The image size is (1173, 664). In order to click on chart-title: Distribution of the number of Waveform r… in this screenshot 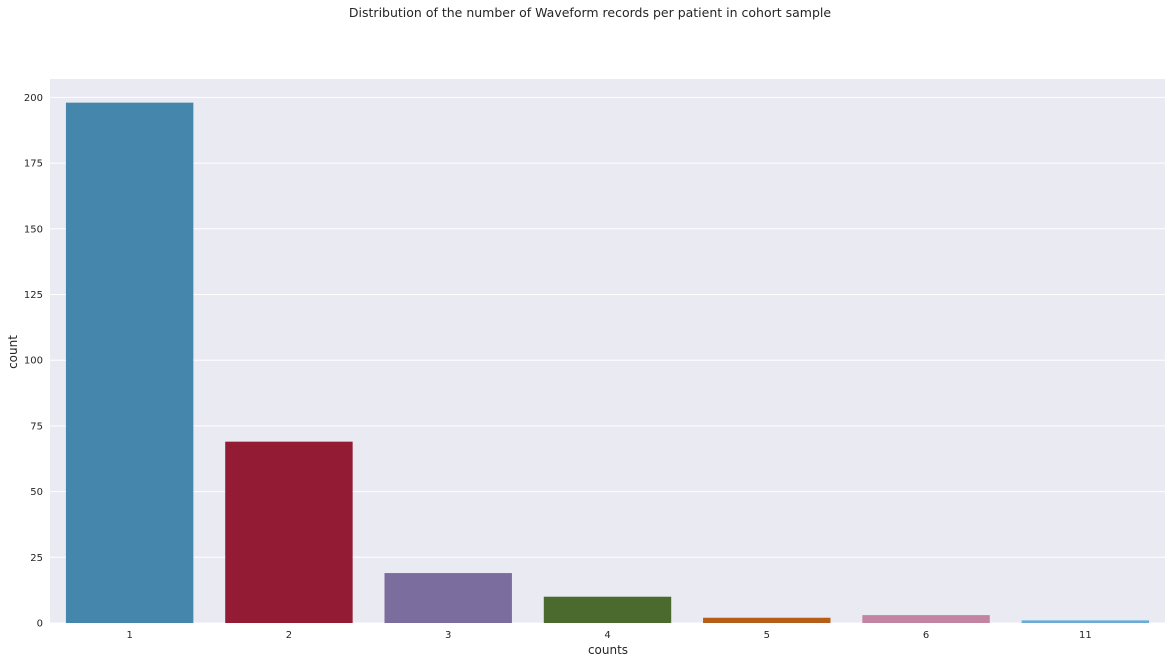, I will do `click(590, 12)`.